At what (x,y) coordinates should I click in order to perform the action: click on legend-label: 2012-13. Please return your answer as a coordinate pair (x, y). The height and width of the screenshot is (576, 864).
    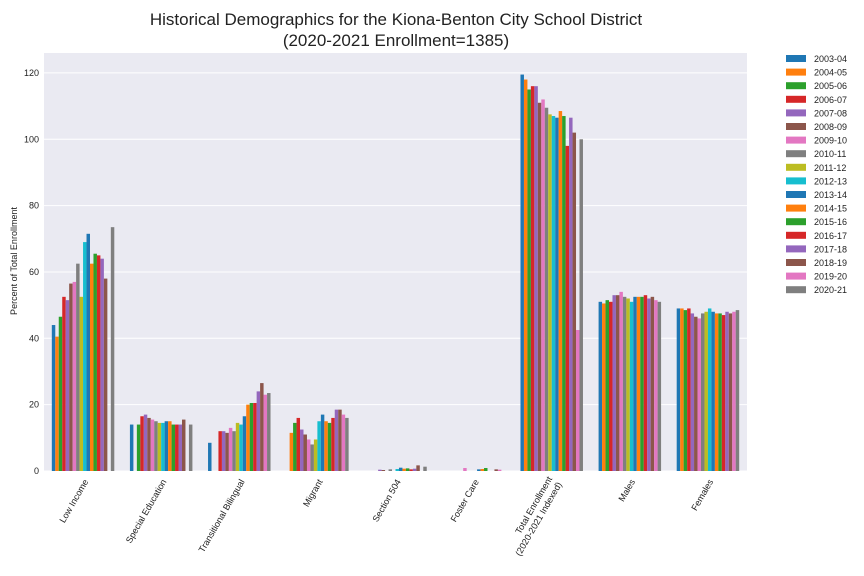
    Looking at the image, I should click on (830, 181).